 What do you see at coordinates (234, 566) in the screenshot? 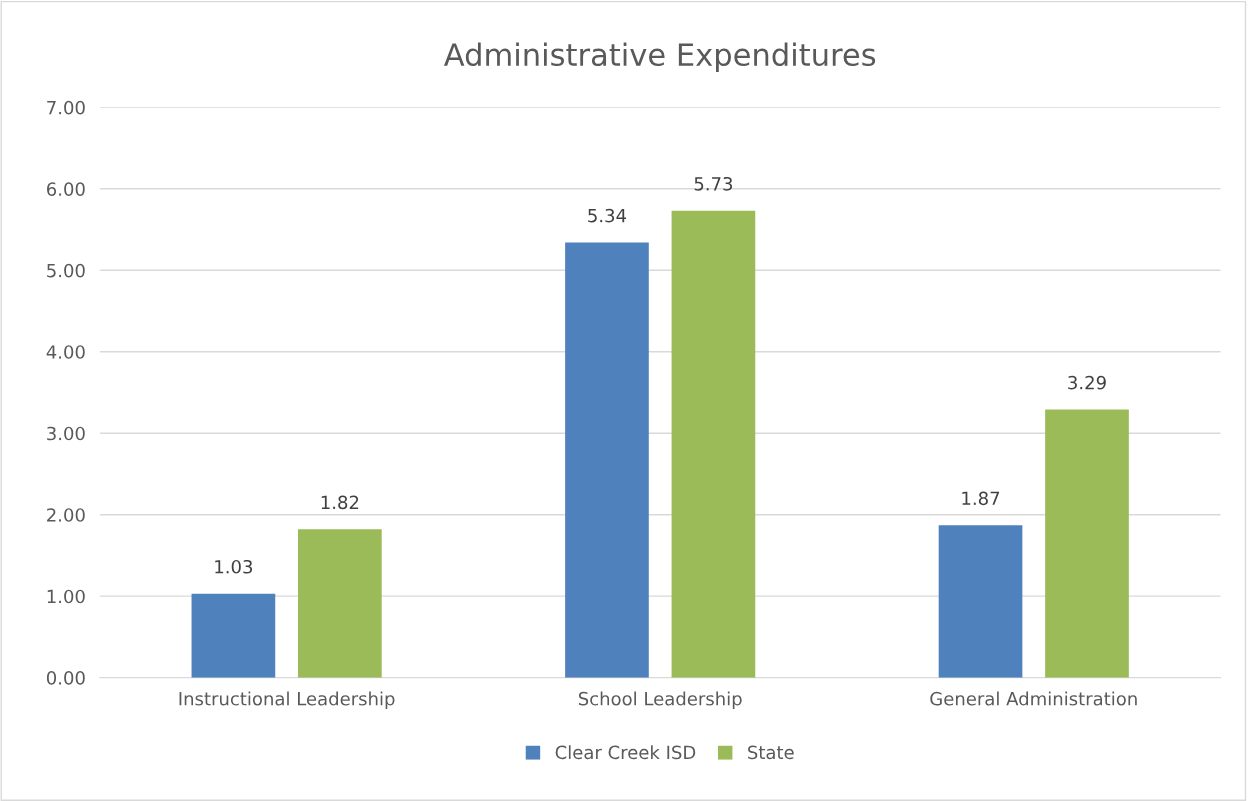
I see `data-label: 1.03` at bounding box center [234, 566].